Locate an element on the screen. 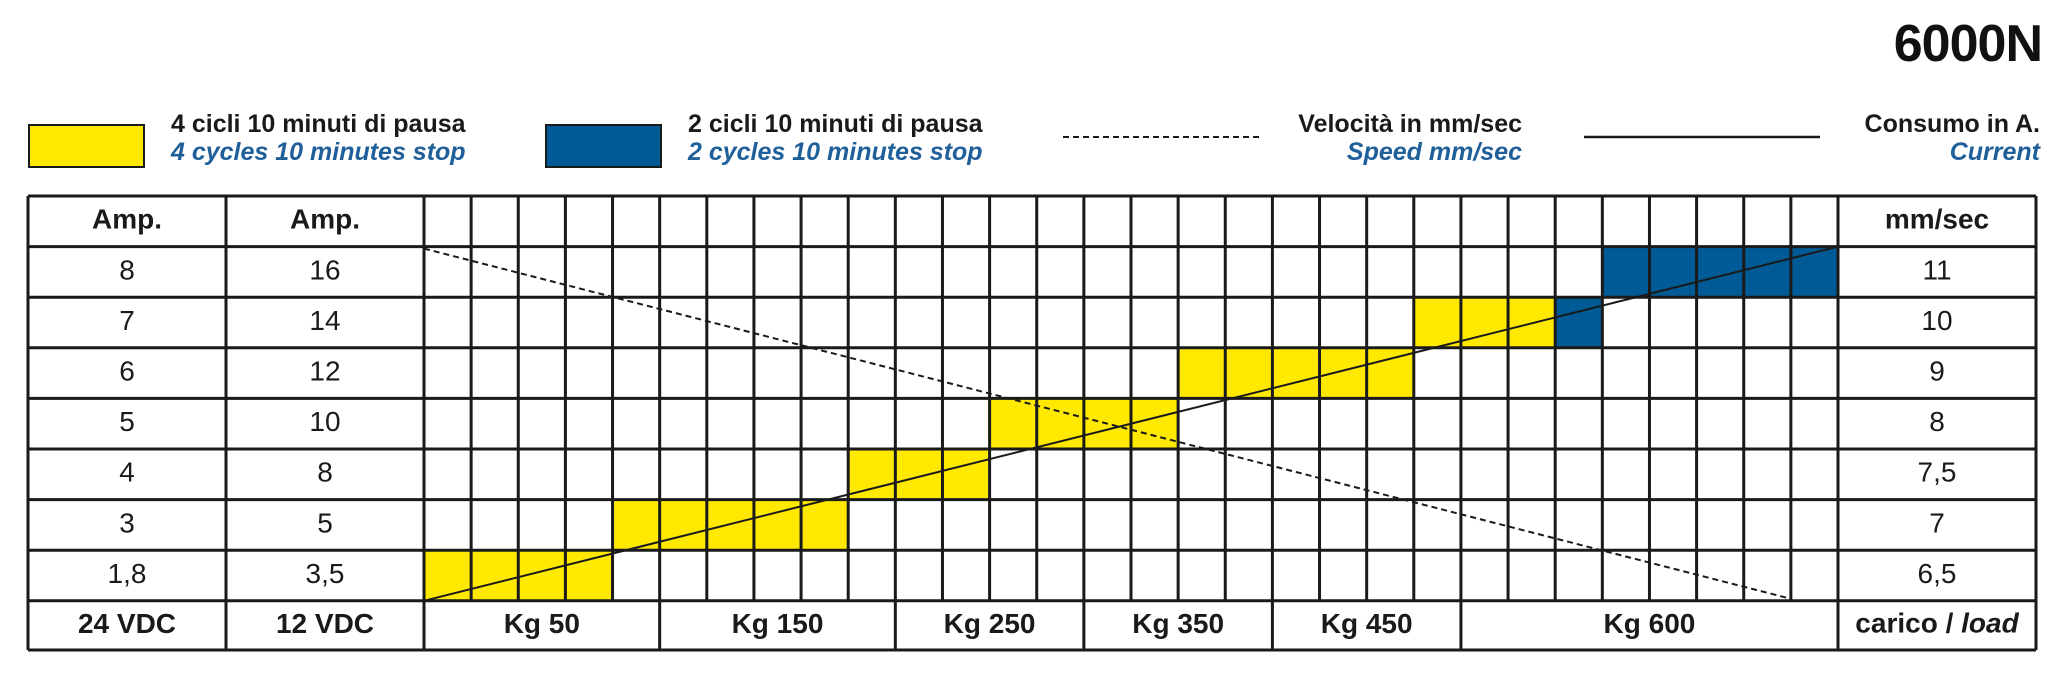  footer-24vdc: 24 VDC is located at coordinates (127, 623).